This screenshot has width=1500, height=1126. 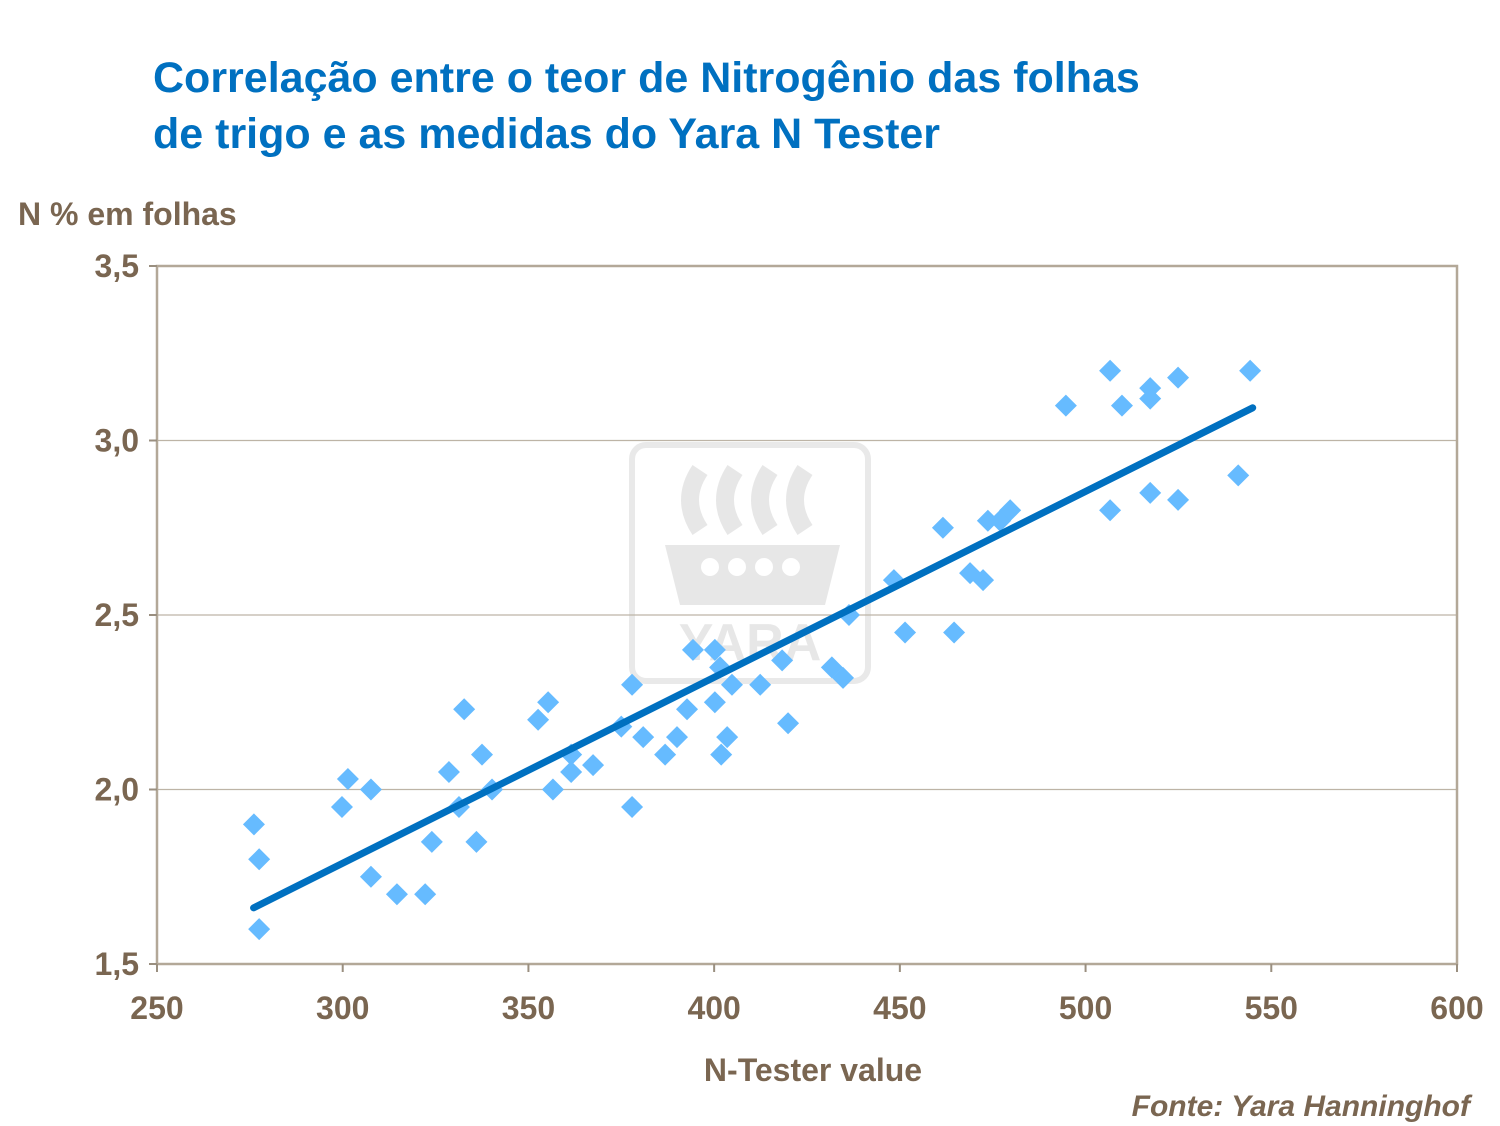 I want to click on x-tick-label: 350, so click(x=528, y=1008).